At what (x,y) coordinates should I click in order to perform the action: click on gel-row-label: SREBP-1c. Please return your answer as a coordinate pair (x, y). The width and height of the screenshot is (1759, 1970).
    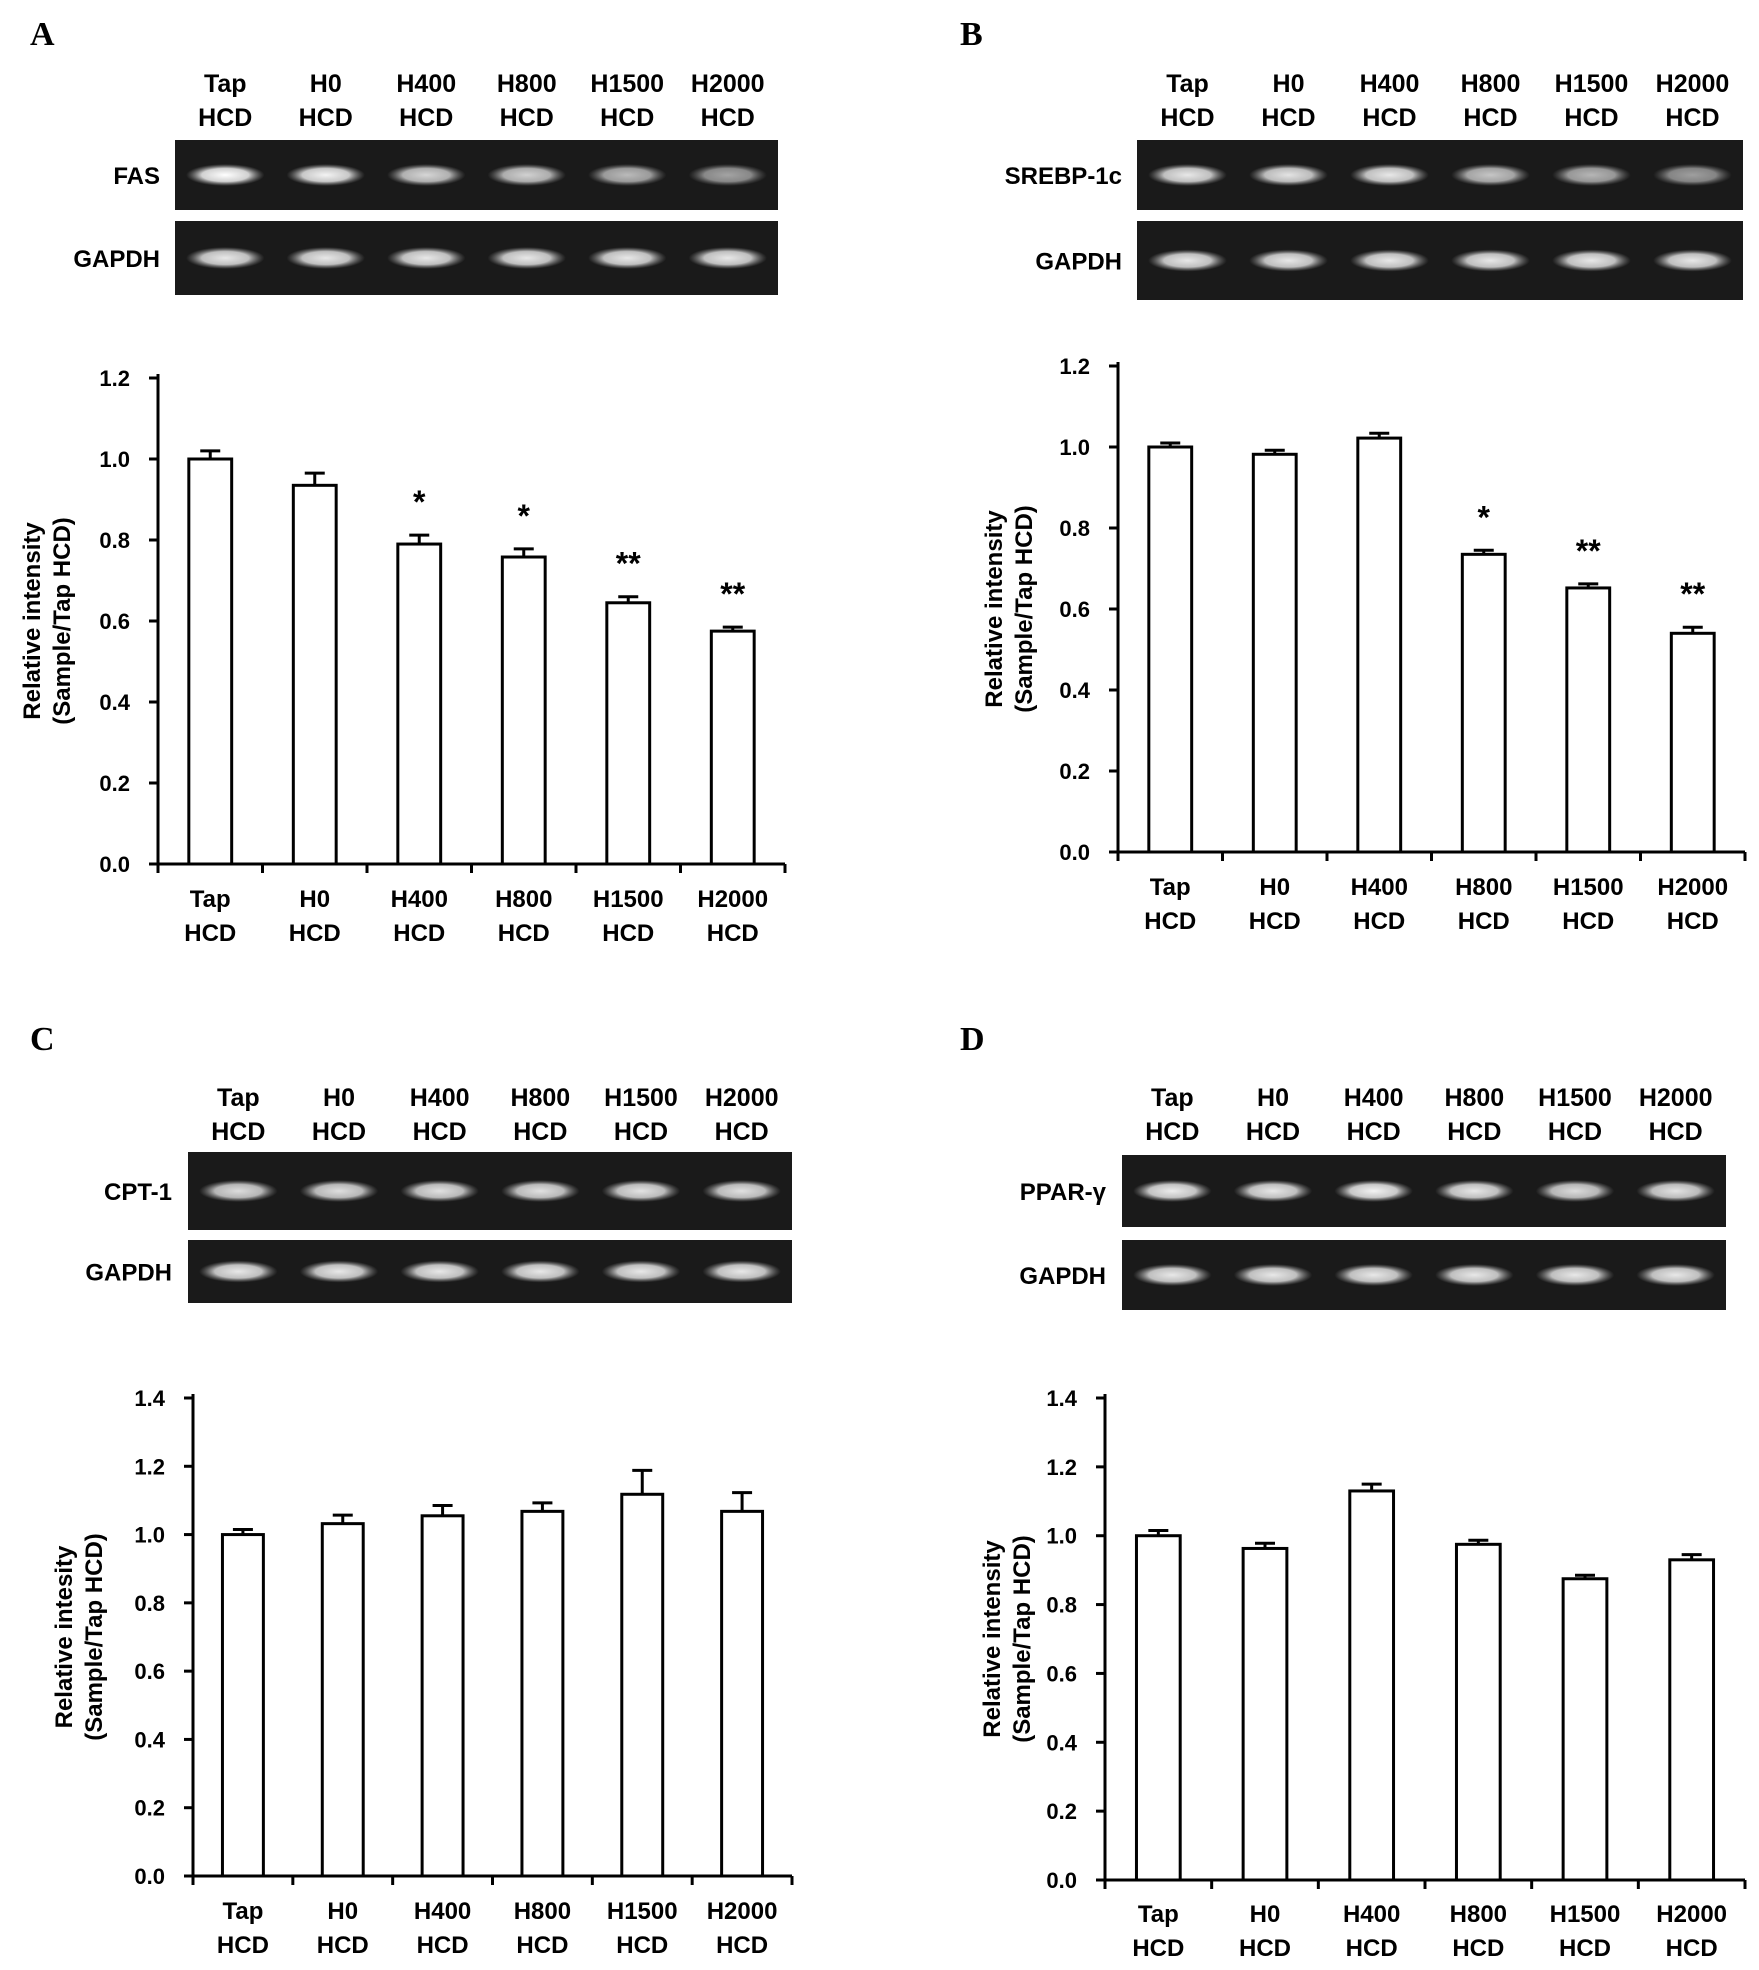
    Looking at the image, I should click on (1063, 176).